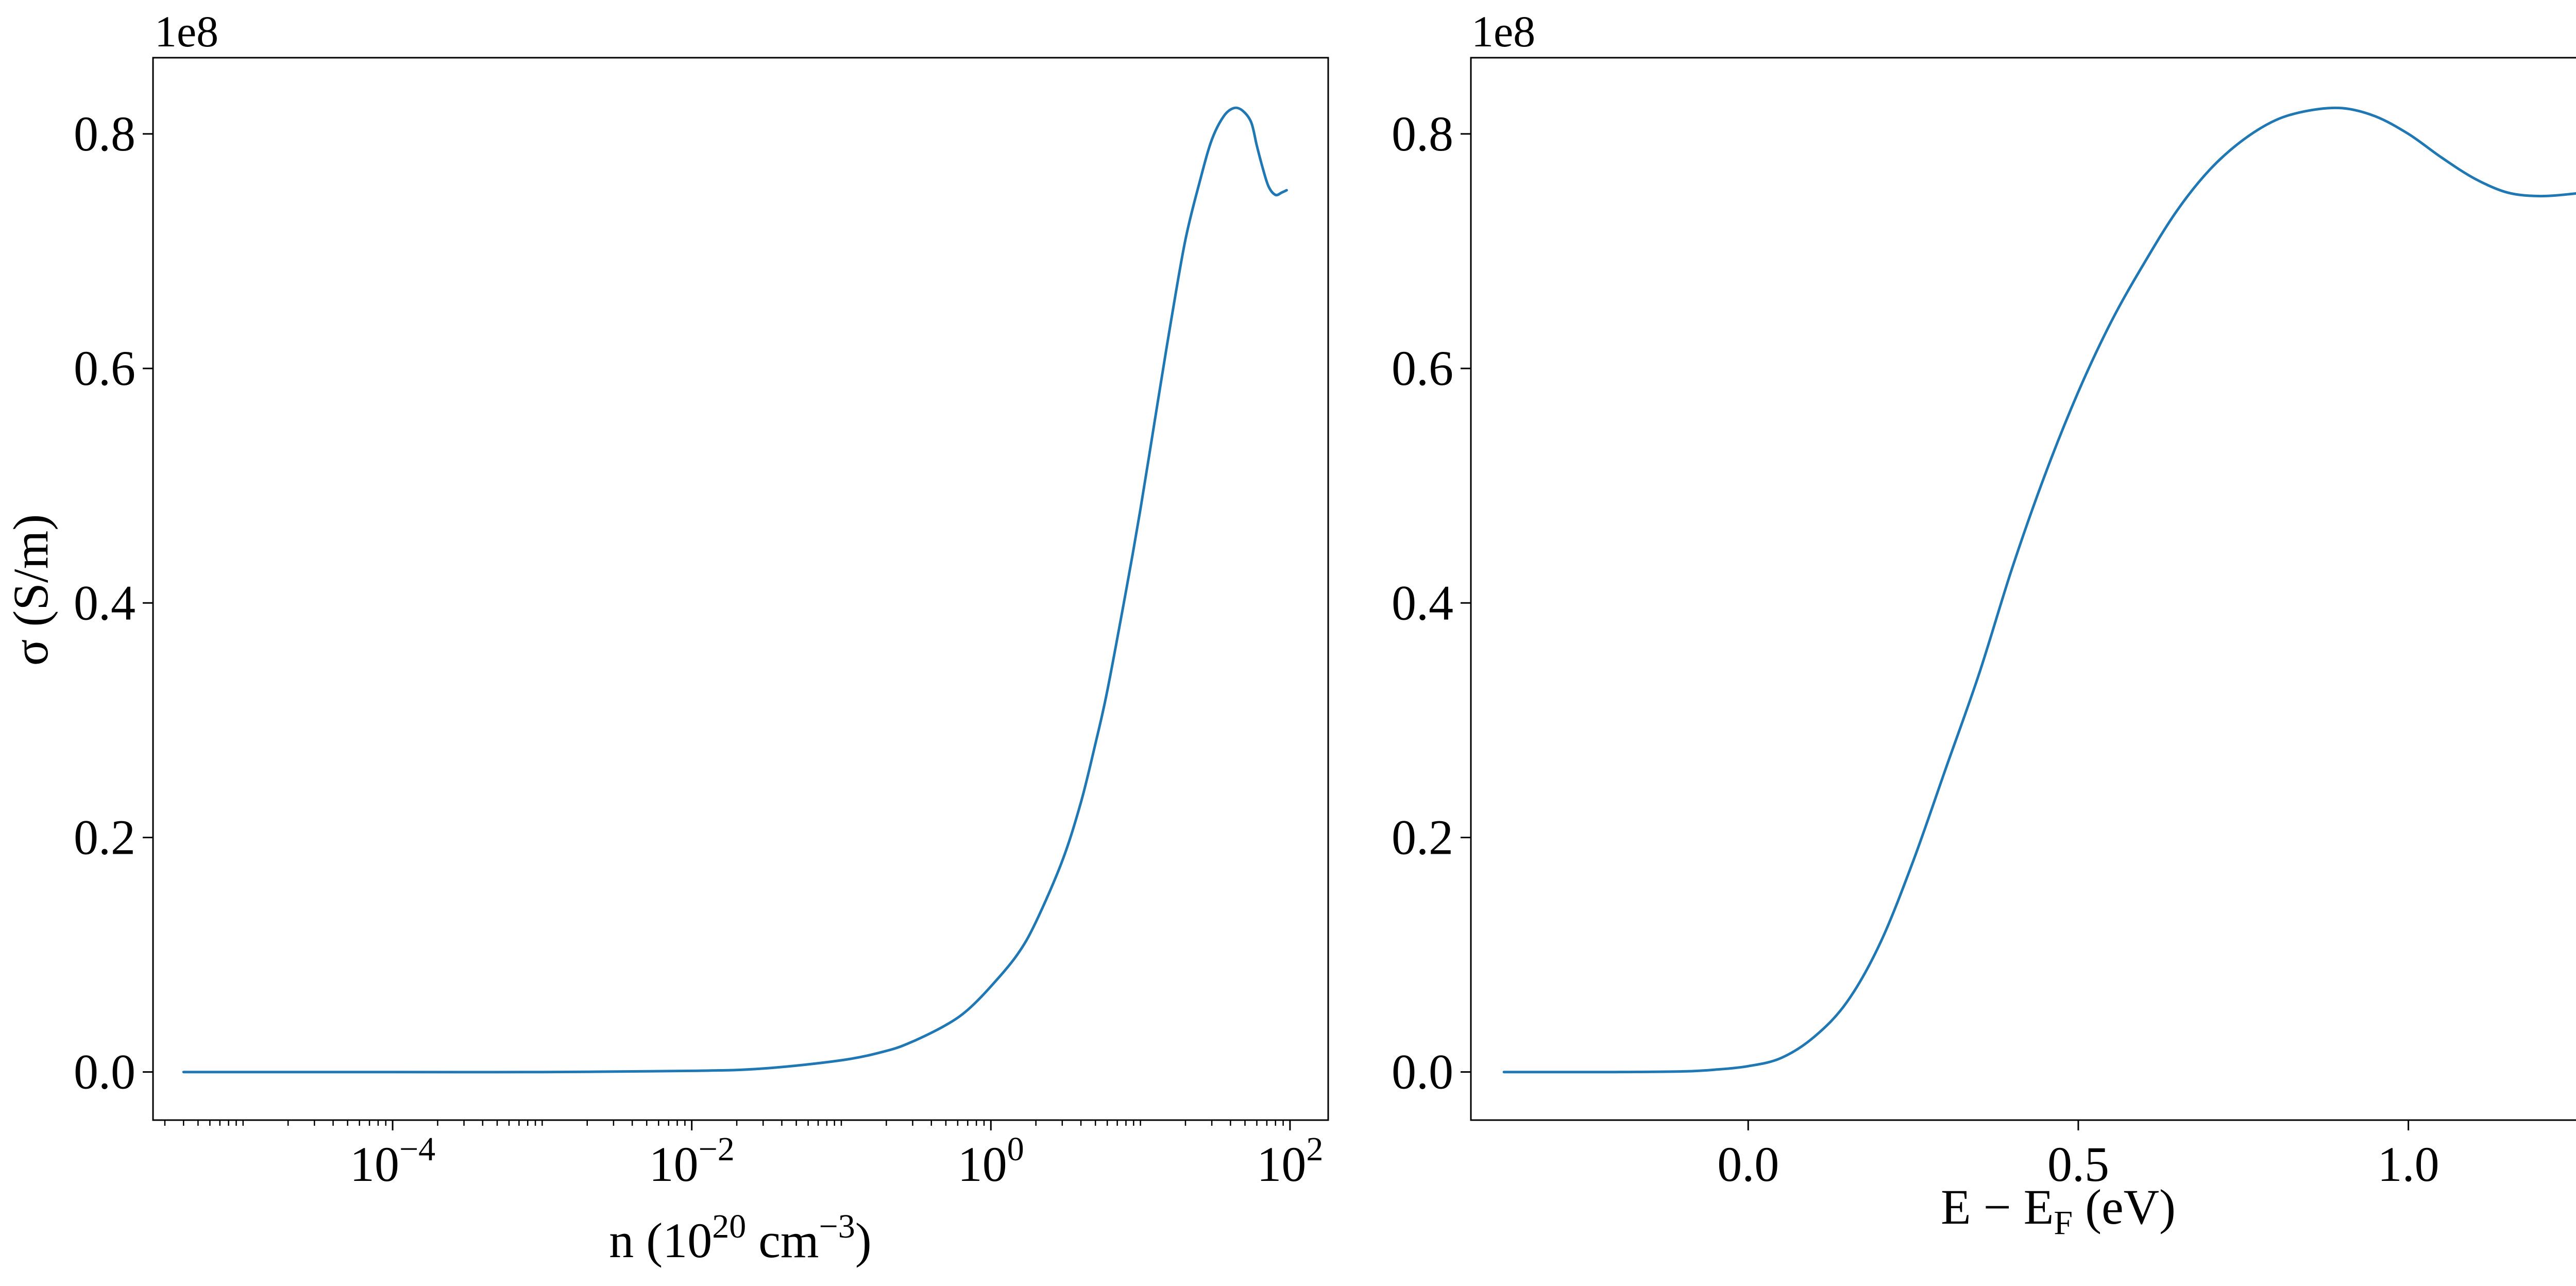  Describe the element at coordinates (991, 1161) in the screenshot. I see `left-x-tick-label-2: 10⁰` at that location.